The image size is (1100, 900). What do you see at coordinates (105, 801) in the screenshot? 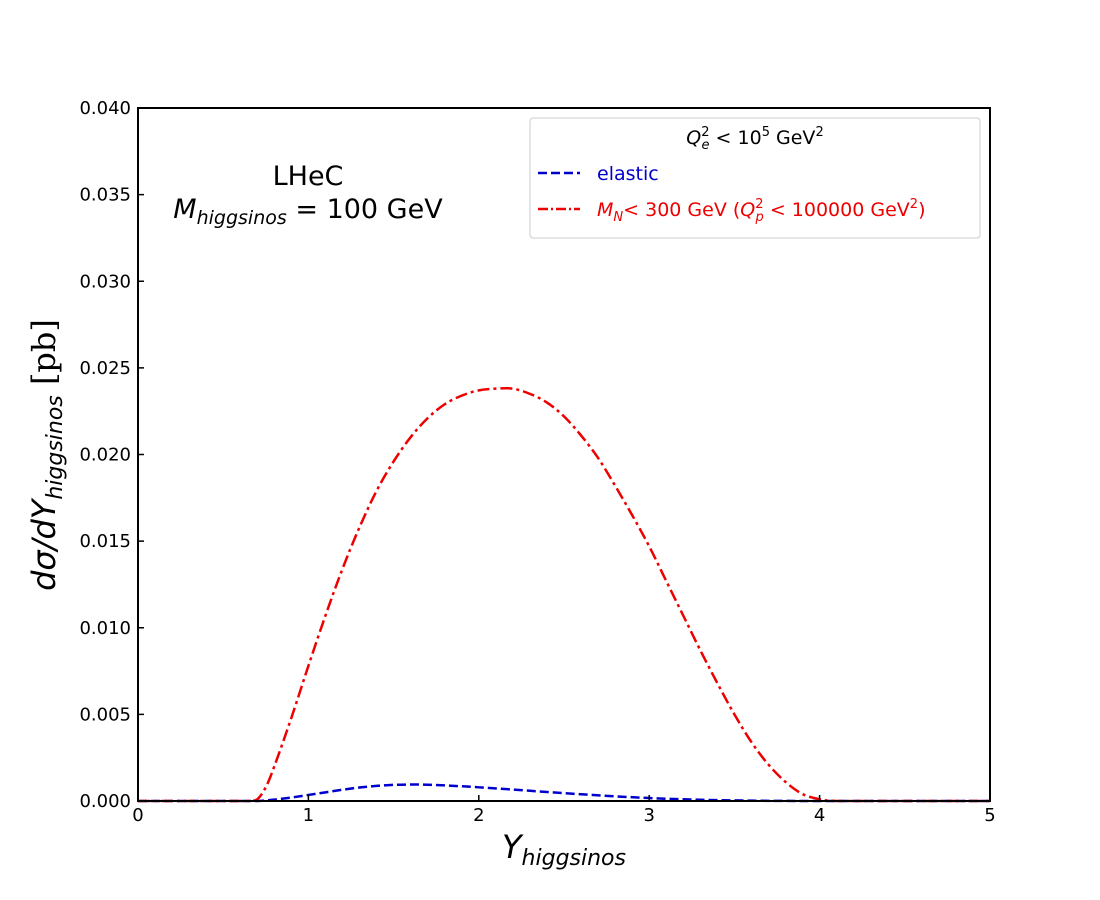
I see `y-tick-label: 0.000` at bounding box center [105, 801].